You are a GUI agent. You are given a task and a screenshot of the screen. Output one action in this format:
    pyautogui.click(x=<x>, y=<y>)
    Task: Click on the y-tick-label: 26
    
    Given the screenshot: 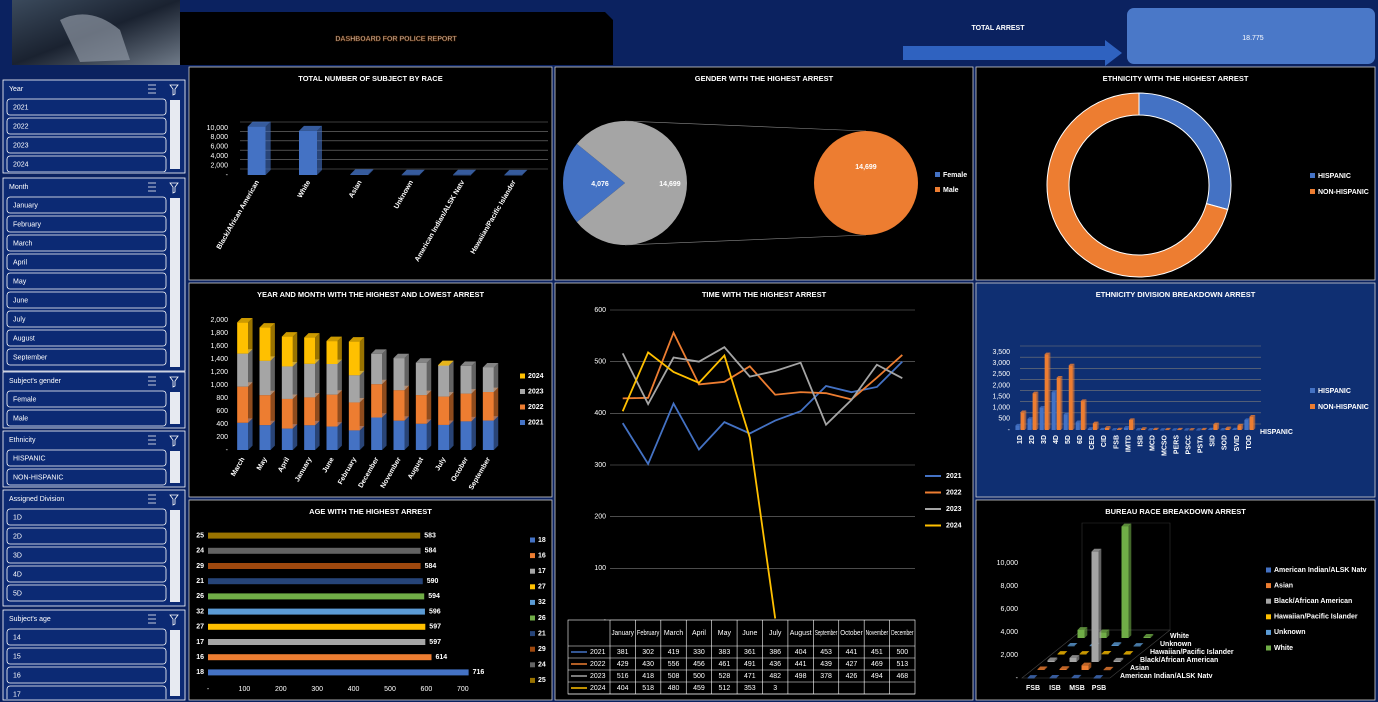 What is the action you would take?
    pyautogui.click(x=200, y=596)
    